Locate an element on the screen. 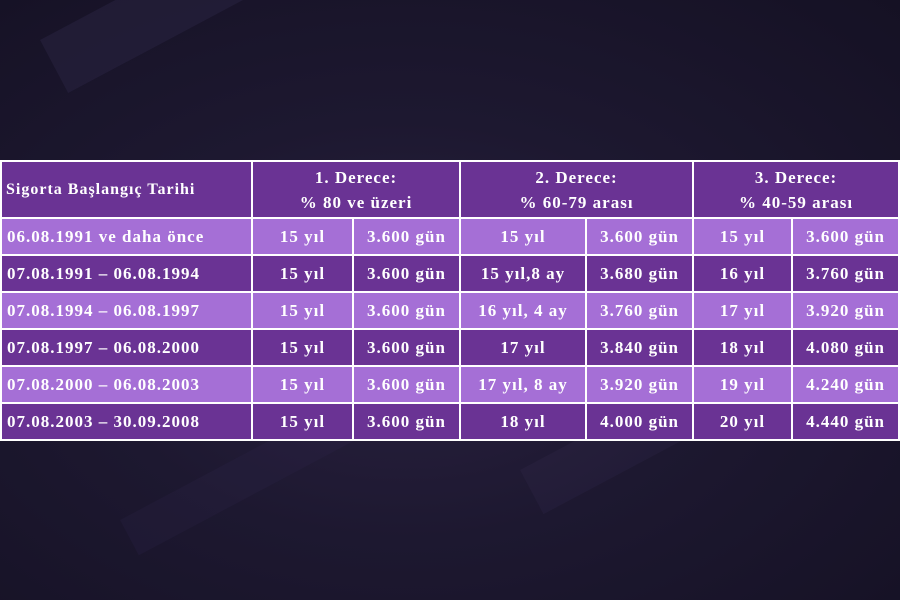  degree-2-title: 2. Derece: is located at coordinates (576, 177).